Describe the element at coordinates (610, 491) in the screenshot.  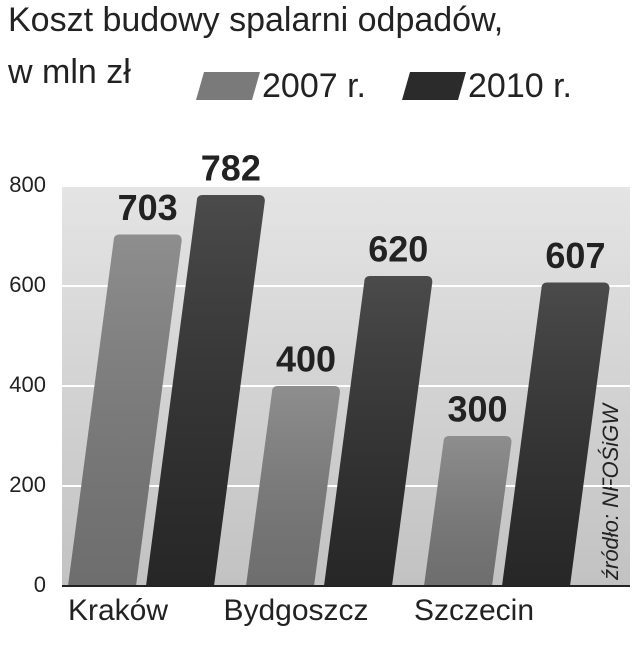
I see `source-note: źródło: NFOŚiGW` at that location.